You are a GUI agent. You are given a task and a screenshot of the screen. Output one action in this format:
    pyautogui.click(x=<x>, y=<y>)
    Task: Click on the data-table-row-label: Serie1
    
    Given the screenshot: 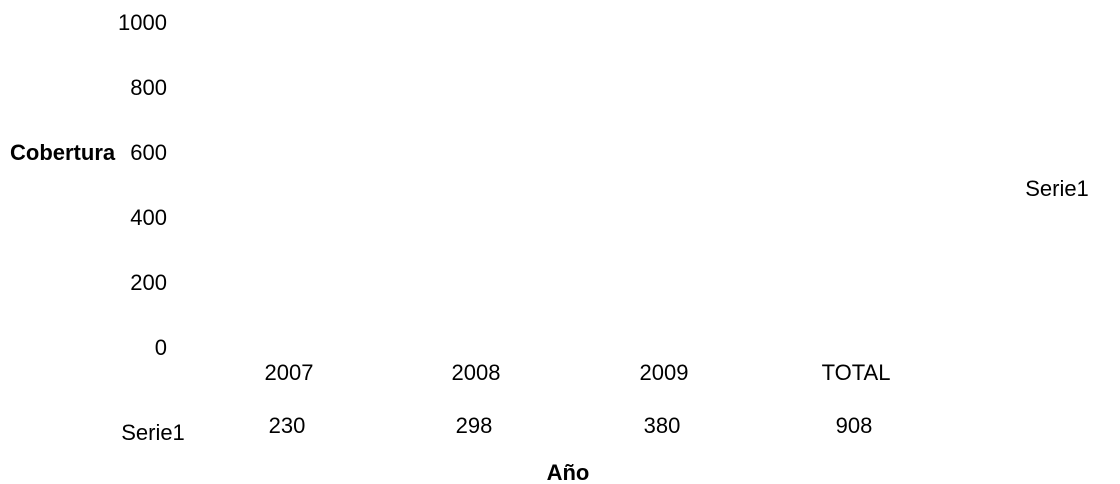 What is the action you would take?
    pyautogui.click(x=153, y=432)
    